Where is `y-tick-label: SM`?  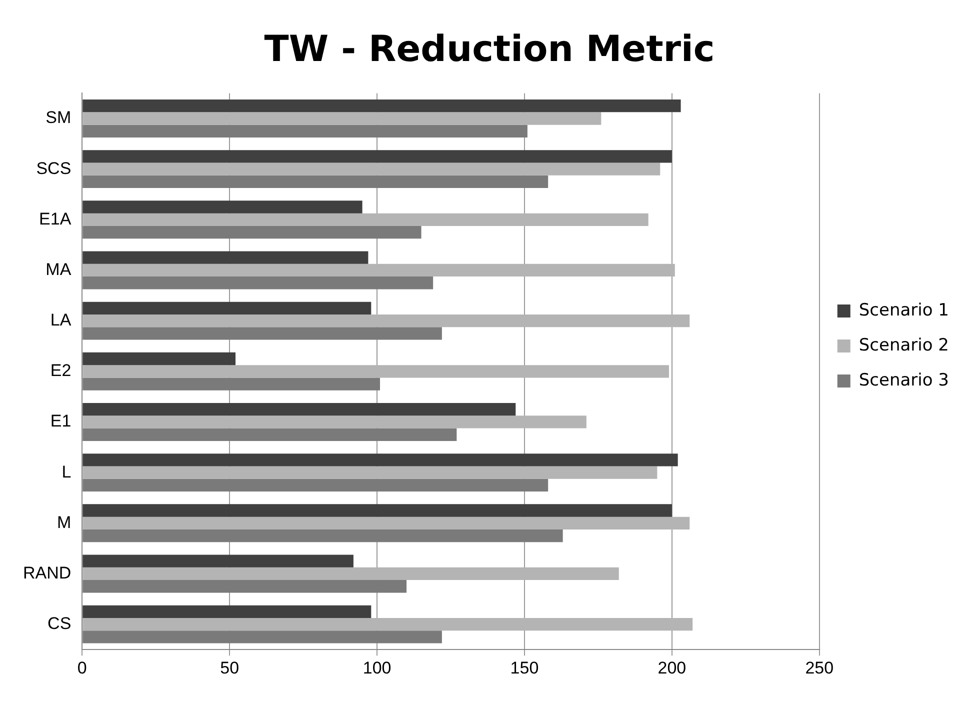 y-tick-label: SM is located at coordinates (59, 118).